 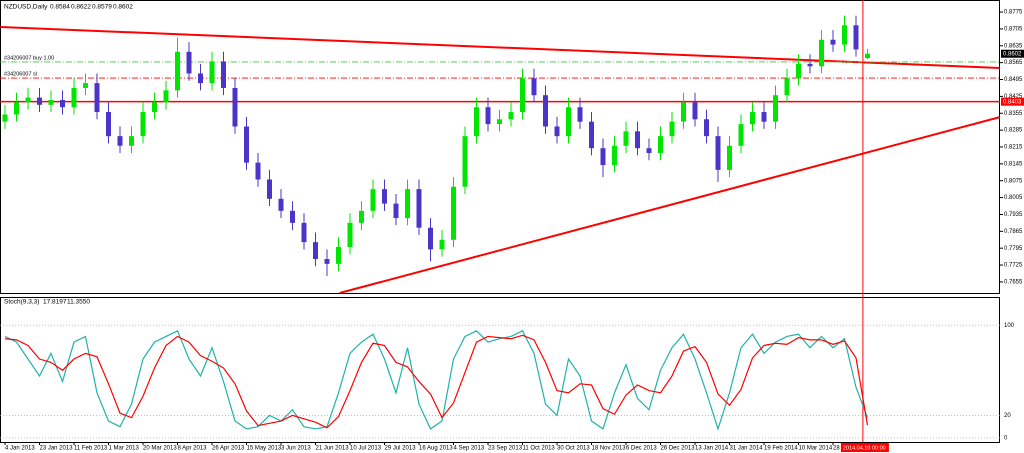 What do you see at coordinates (1013, 164) in the screenshot?
I see `y-tick-label: 0.8145` at bounding box center [1013, 164].